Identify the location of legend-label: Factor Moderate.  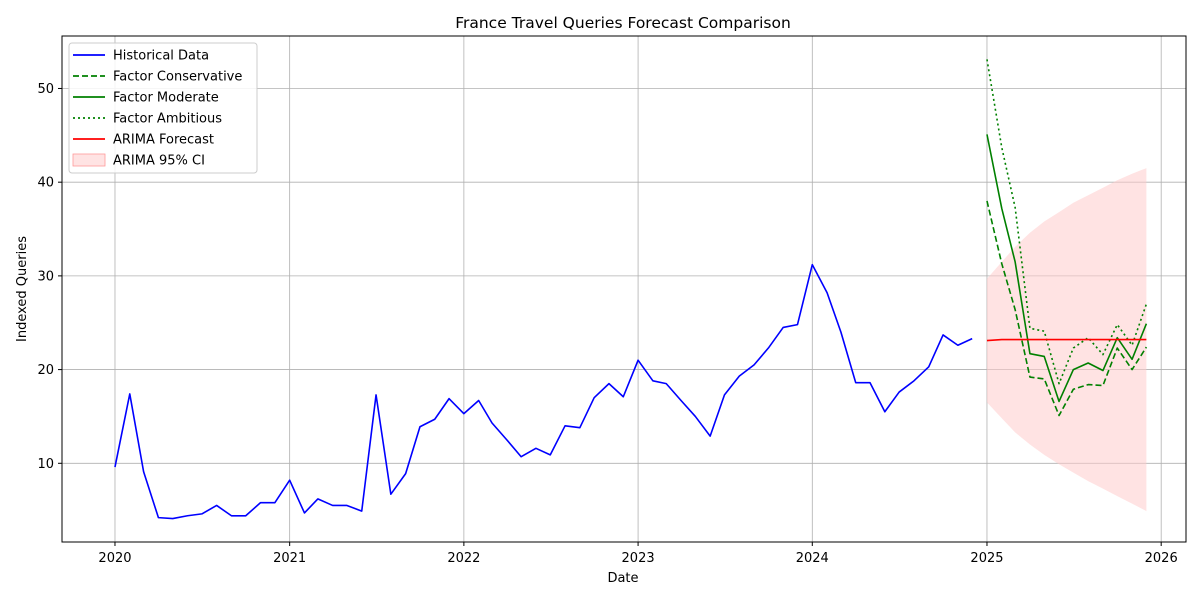
(166, 98).